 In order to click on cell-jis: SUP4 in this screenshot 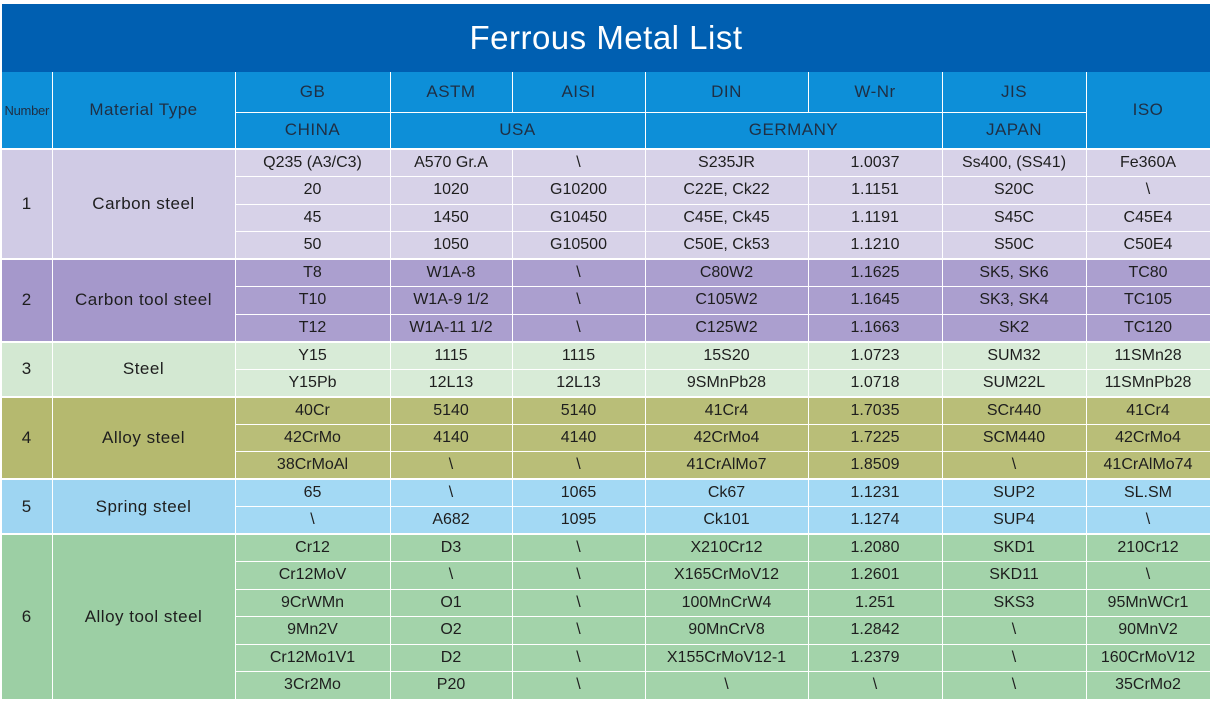, I will do `click(1014, 520)`.